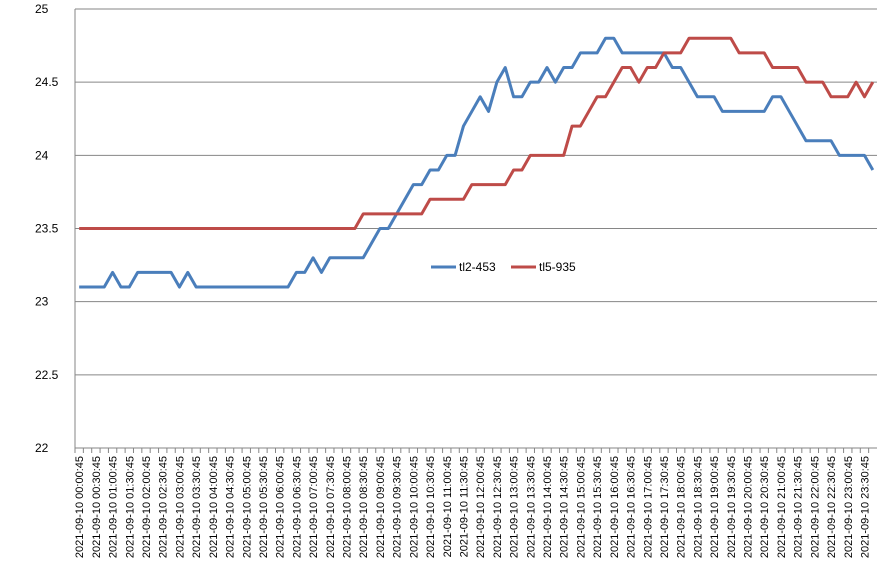  I want to click on x-tick-label: 2021-09-10 09:30:45, so click(398, 507).